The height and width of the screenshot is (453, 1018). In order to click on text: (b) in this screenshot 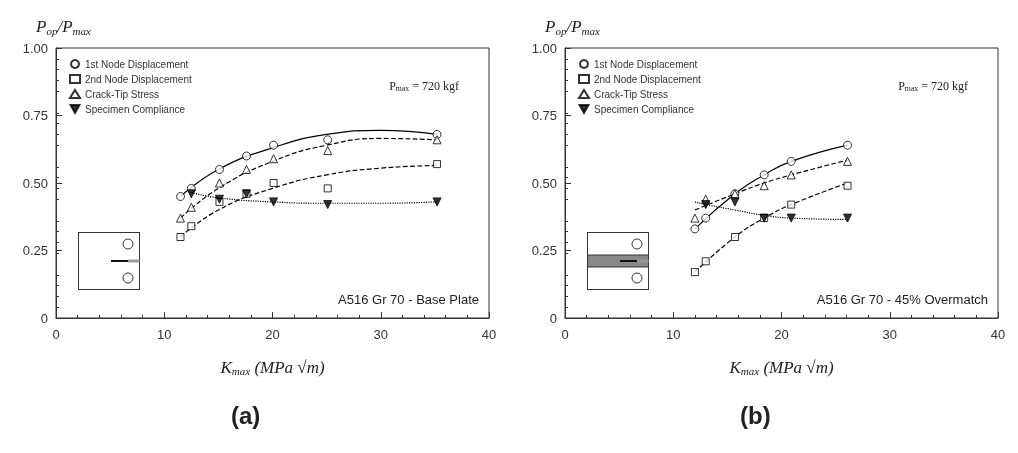, I will do `click(755, 415)`.